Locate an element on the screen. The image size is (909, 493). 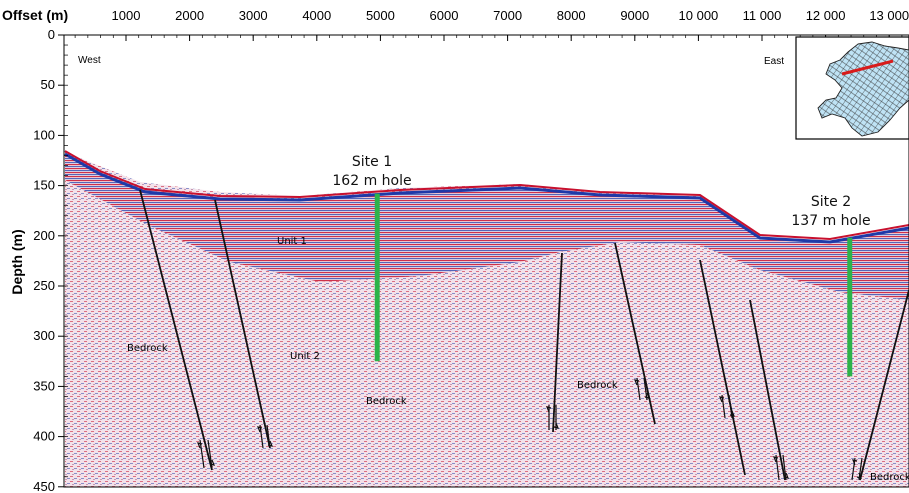
x-tick-label: 1000 is located at coordinates (126, 15).